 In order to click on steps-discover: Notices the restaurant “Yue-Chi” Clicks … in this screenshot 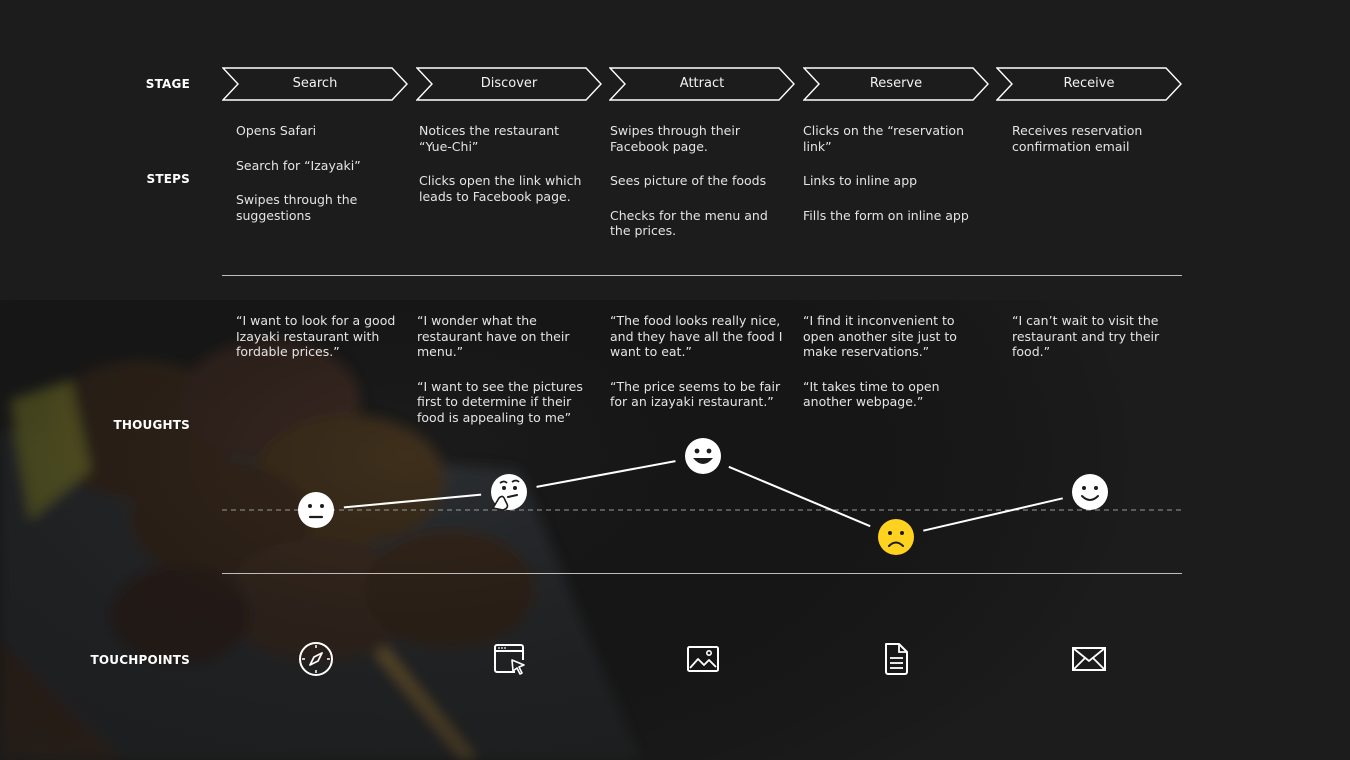, I will do `click(506, 173)`.